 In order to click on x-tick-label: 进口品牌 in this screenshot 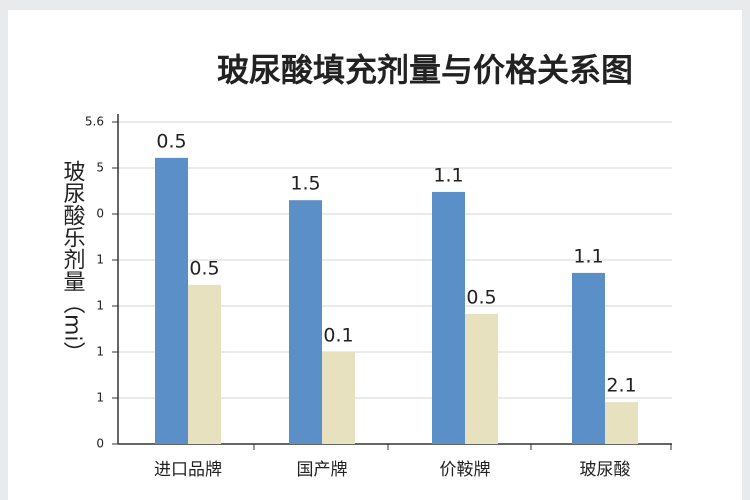, I will do `click(188, 470)`.